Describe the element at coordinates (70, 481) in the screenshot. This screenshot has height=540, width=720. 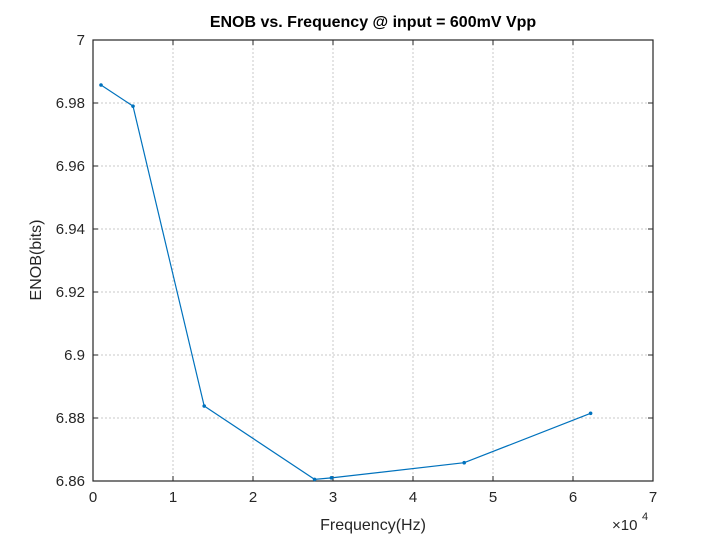
I see `y-tick-label: 6.86` at that location.